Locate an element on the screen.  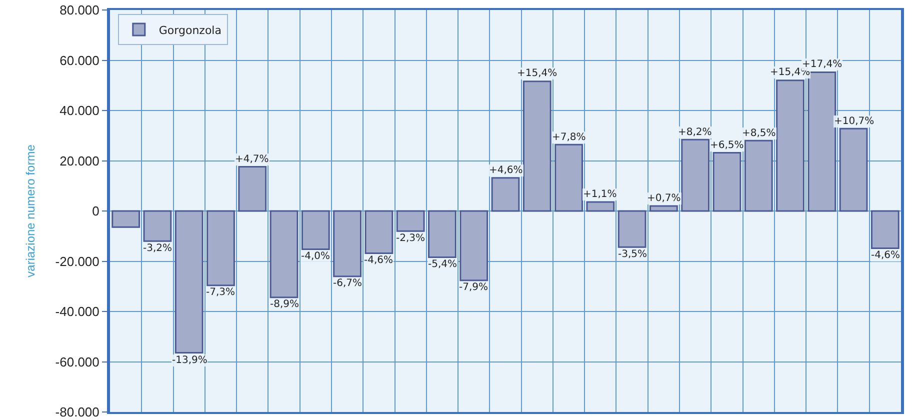
annotation: -7,3% is located at coordinates (221, 292).